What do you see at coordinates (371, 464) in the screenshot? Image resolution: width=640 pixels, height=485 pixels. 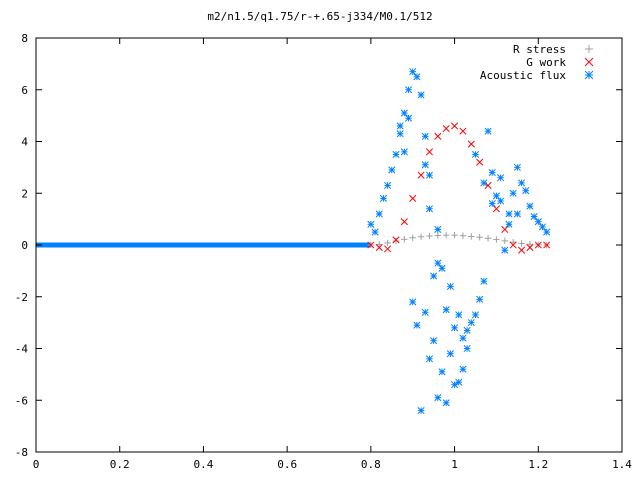 I see `x-tick-label: 0.8` at bounding box center [371, 464].